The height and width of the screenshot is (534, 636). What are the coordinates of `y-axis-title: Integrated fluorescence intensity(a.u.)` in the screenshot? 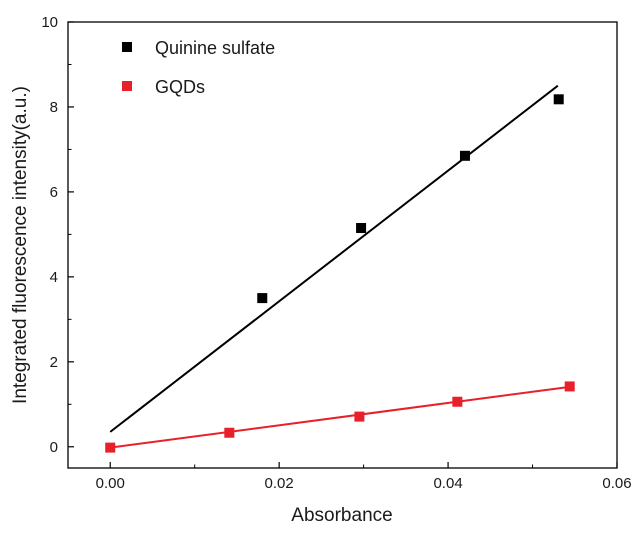 It's located at (20, 245).